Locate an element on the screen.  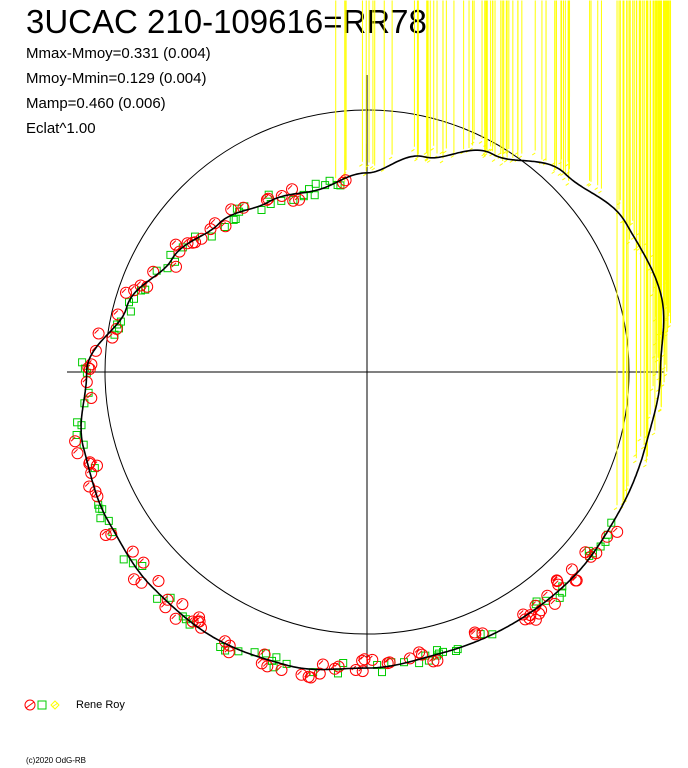
stat-brightness-exponent: Eclat^1.00 is located at coordinates (61, 128).